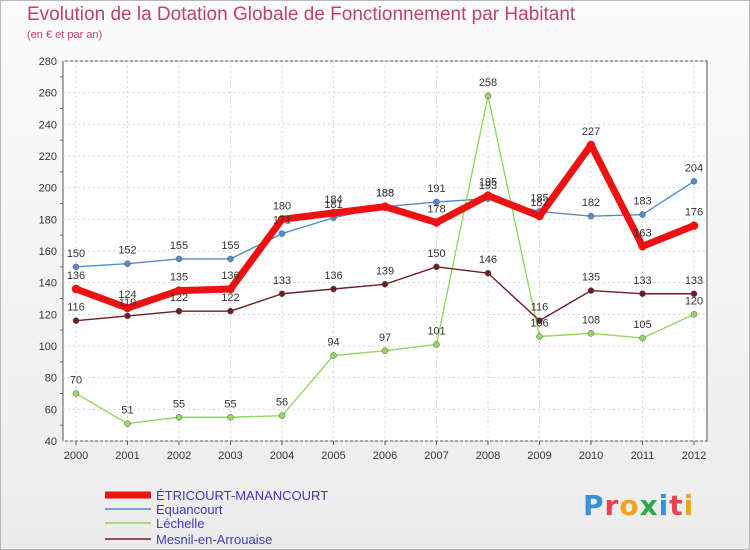 Image resolution: width=750 pixels, height=550 pixels. What do you see at coordinates (127, 411) in the screenshot?
I see `data-label: 51` at bounding box center [127, 411].